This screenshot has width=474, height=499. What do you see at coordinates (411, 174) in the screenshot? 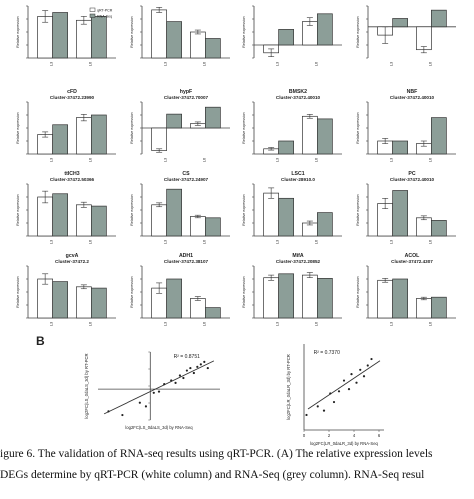
I see `chart-title: PC` at bounding box center [411, 174].